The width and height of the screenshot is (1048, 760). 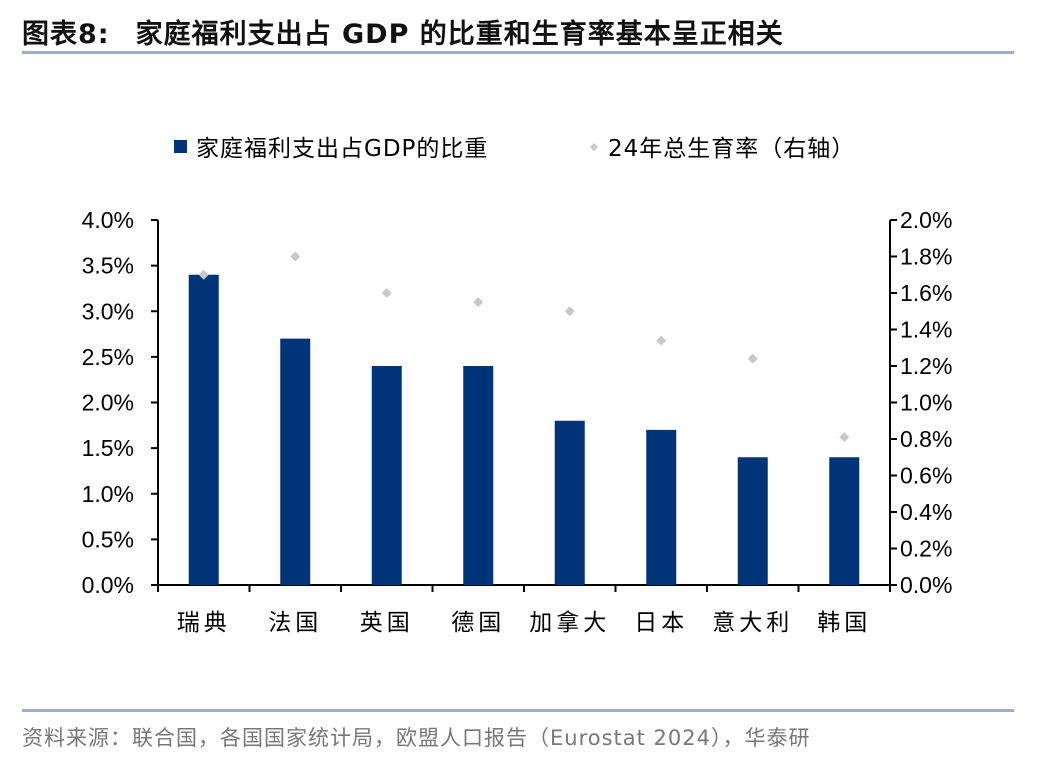 I want to click on title-text: 家庭福利支出占 GDP 的比重和生育率基本呈正相关, so click(x=459, y=34).